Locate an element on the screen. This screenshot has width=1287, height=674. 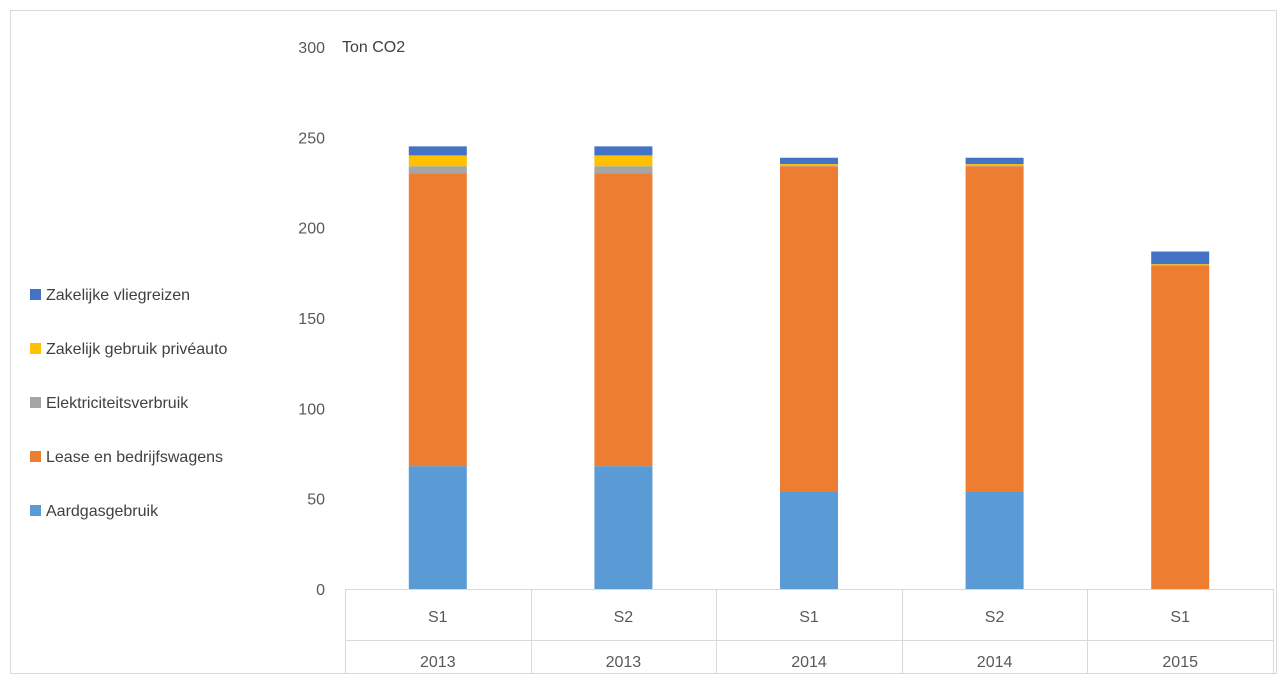
y-unit-label: Ton CO2 is located at coordinates (373, 47).